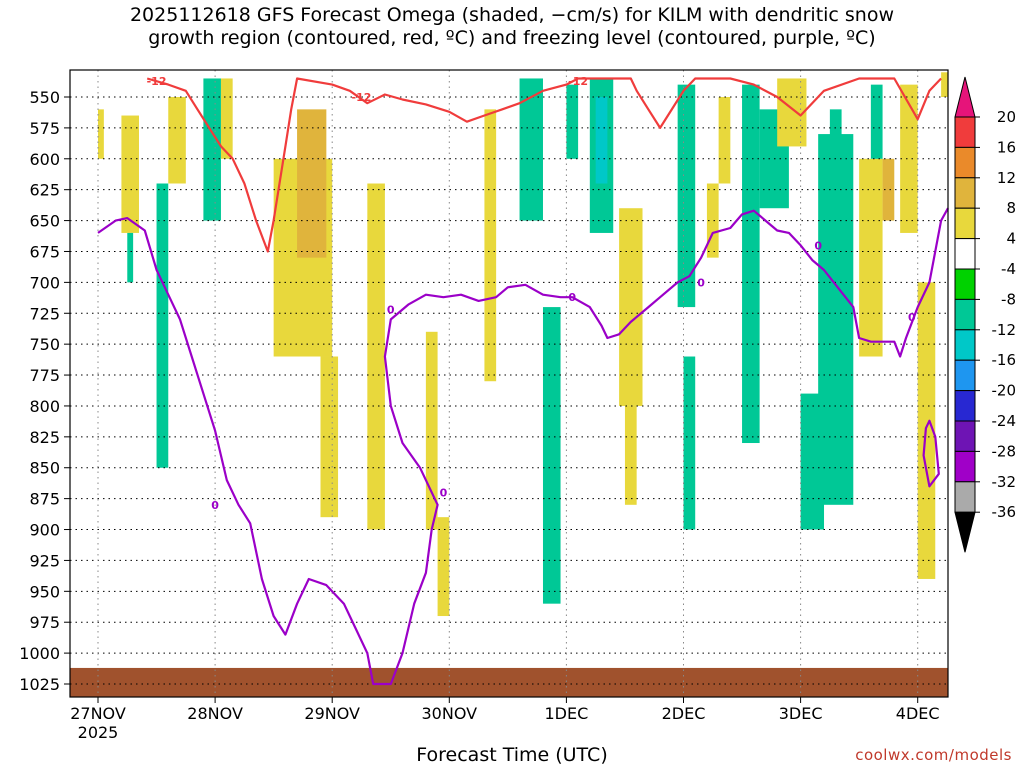 This screenshot has width=1024, height=768. Describe the element at coordinates (1004, 482) in the screenshot. I see `colorbar-tick-label: -32` at that location.